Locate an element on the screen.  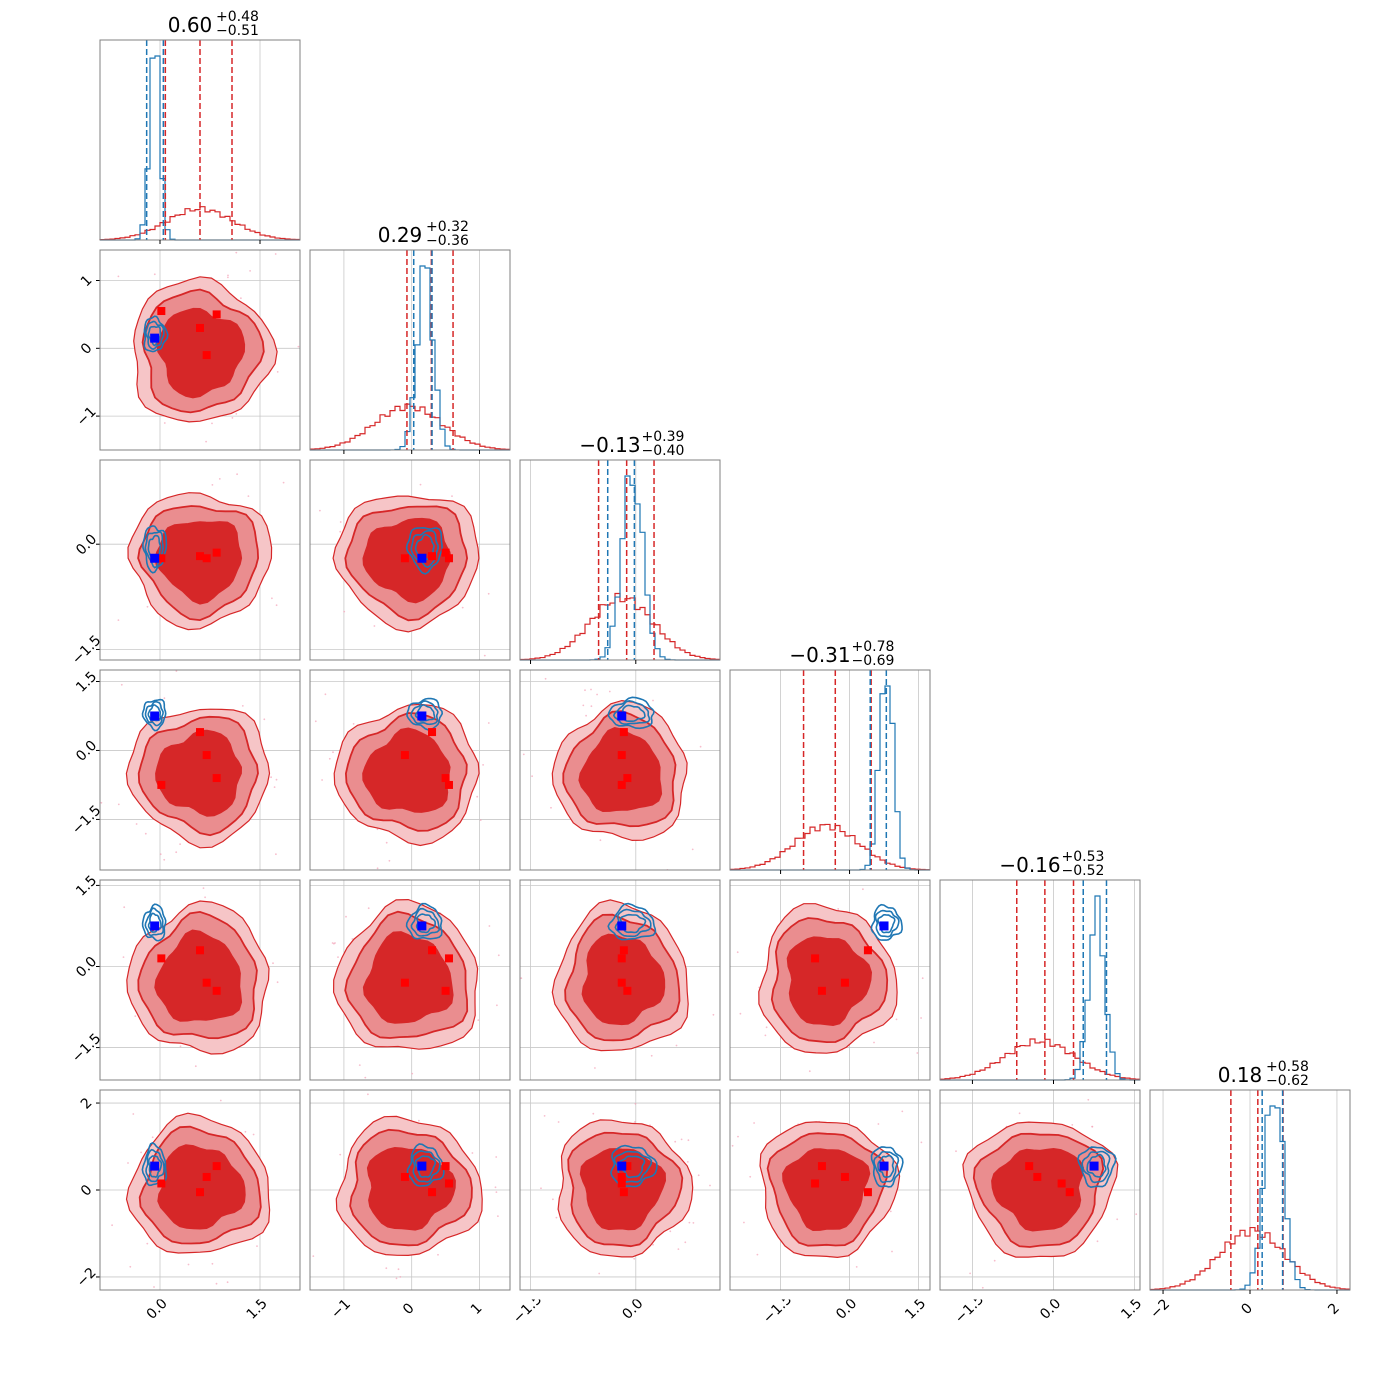
param-title-2: −0.13 is located at coordinates (609, 445).